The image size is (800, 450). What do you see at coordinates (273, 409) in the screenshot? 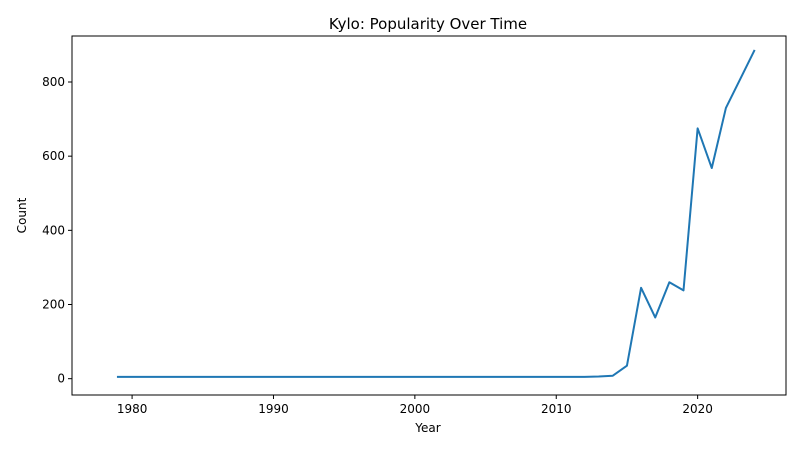
I see `x-tick-label: 1990` at bounding box center [273, 409].